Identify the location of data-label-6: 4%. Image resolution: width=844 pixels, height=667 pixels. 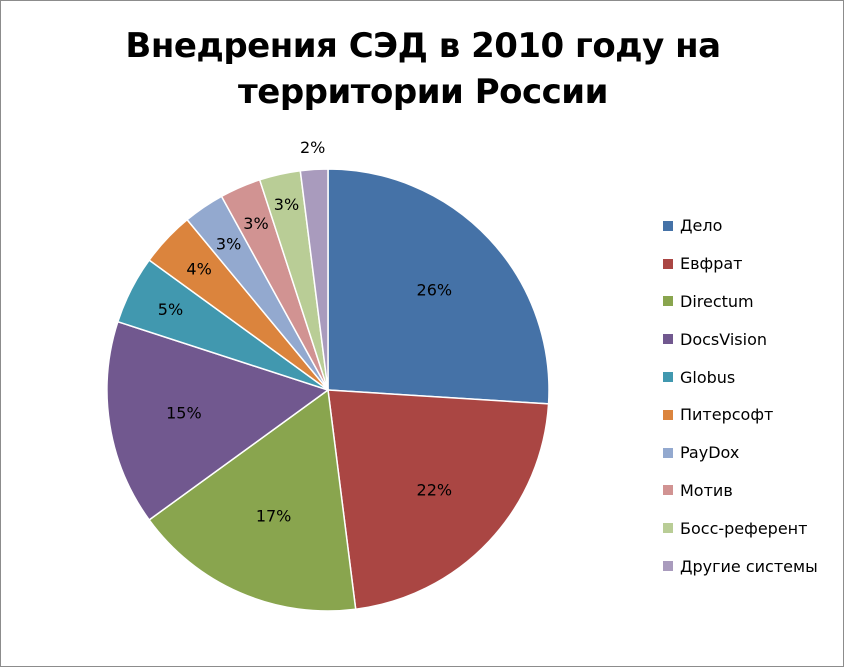
(198, 269).